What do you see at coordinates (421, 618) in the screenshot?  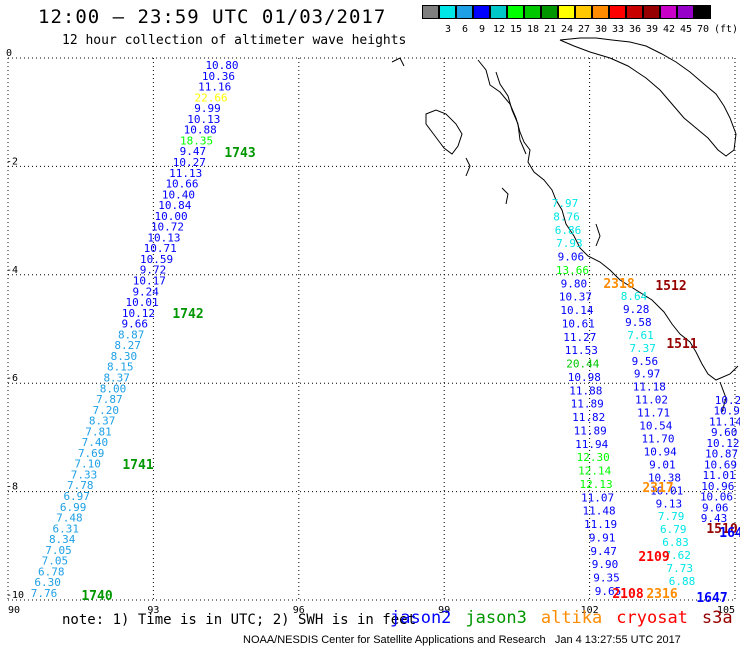 I see `satellite-legend-item: jason2` at bounding box center [421, 618].